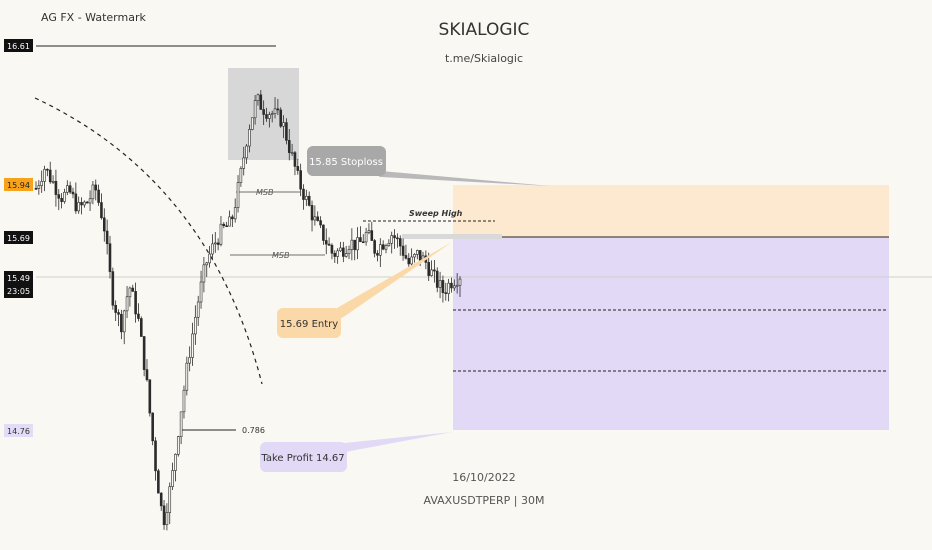 The width and height of the screenshot is (932, 550). Describe the element at coordinates (264, 192) in the screenshot. I see `msb-label-1: MSB` at that location.